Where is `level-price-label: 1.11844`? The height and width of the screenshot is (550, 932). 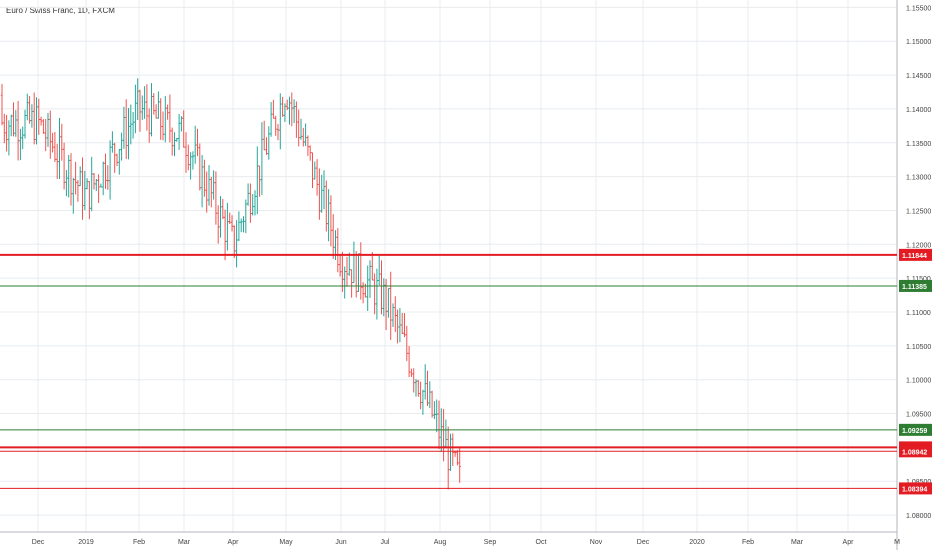
level-price-label: 1.11844 is located at coordinates (914, 256).